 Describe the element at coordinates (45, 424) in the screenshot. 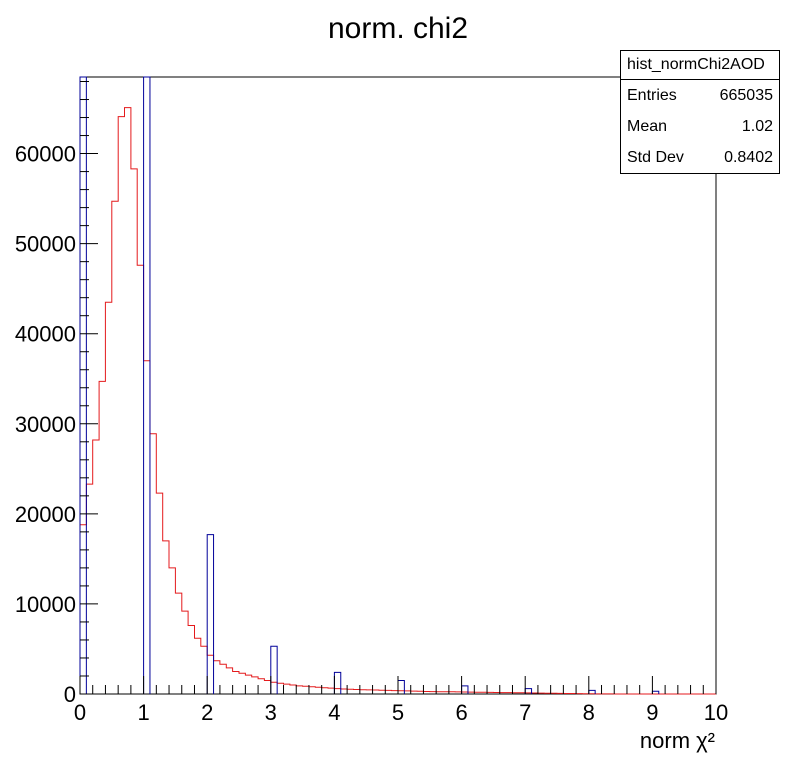

I see `y-tick-label-3: 30000` at that location.